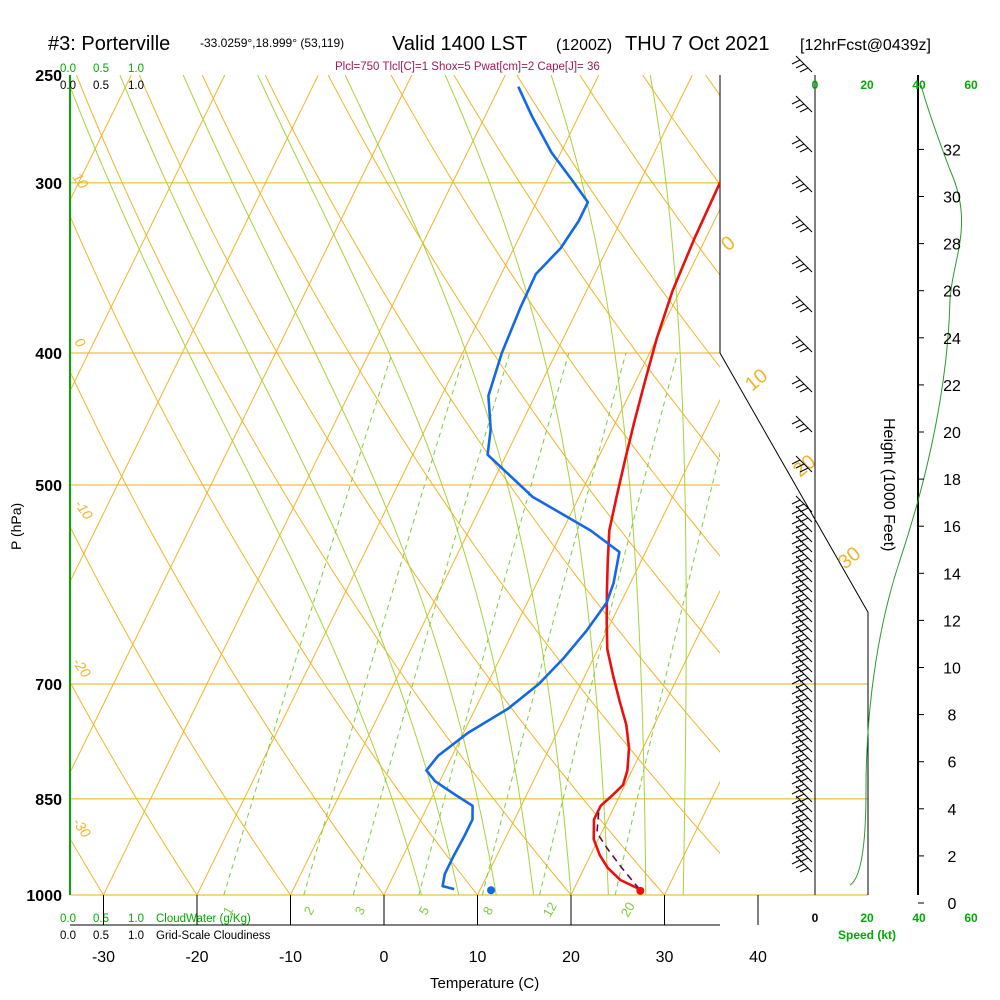 The height and width of the screenshot is (1000, 1000). I want to click on pressure-tick-label: 700, so click(48, 685).